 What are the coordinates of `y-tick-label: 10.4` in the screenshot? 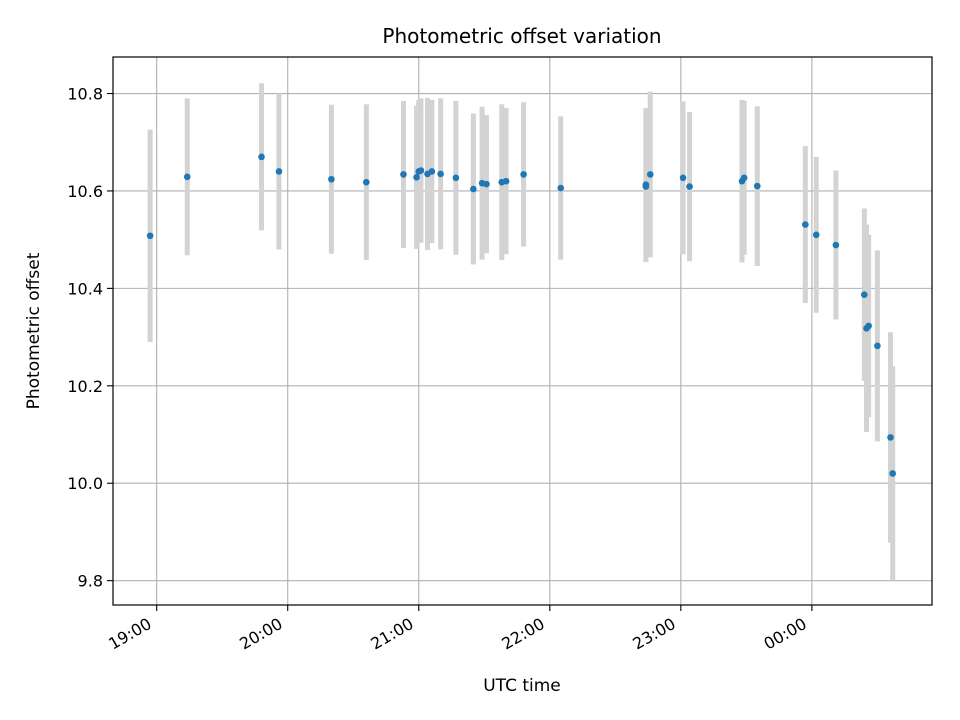 It's located at (85, 288).